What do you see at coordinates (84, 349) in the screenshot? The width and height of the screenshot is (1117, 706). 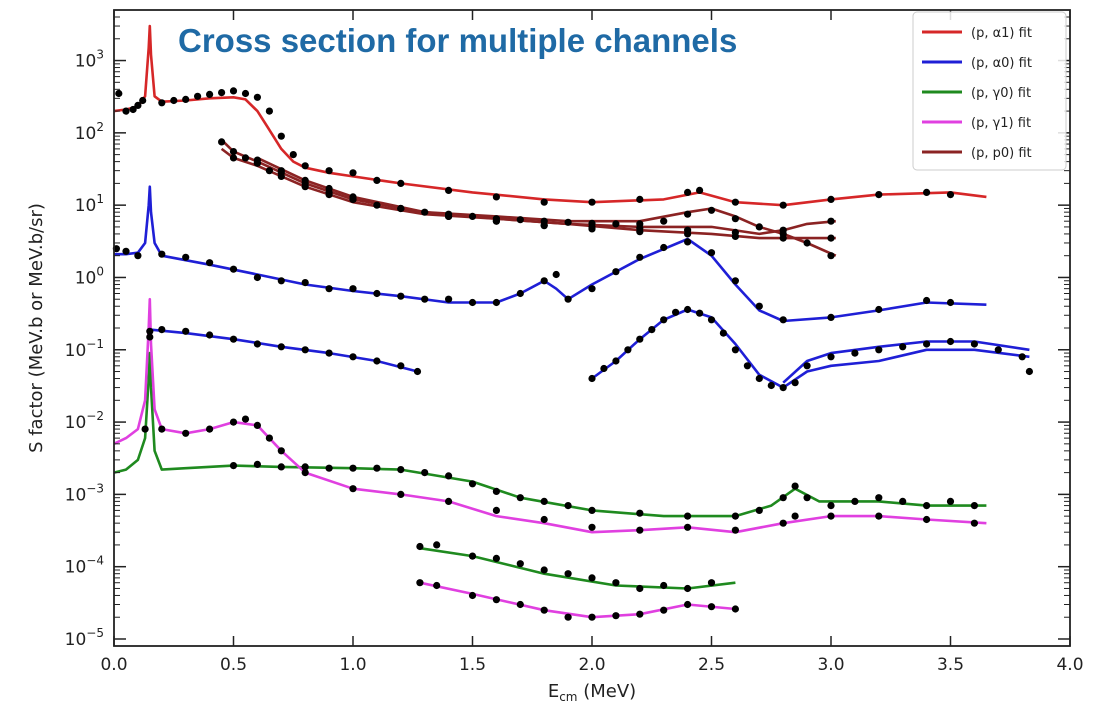 I see `y-tick-label: 10⁻¹` at bounding box center [84, 349].